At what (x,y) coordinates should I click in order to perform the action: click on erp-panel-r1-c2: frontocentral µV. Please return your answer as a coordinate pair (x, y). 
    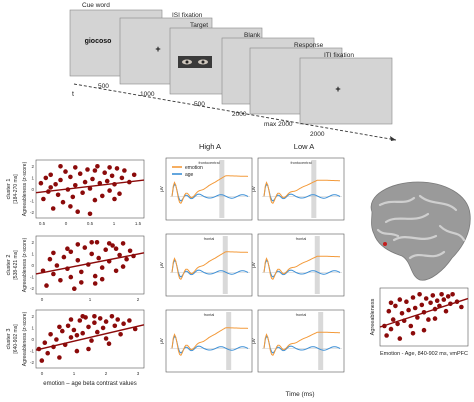
    Looking at the image, I should click on (298, 189).